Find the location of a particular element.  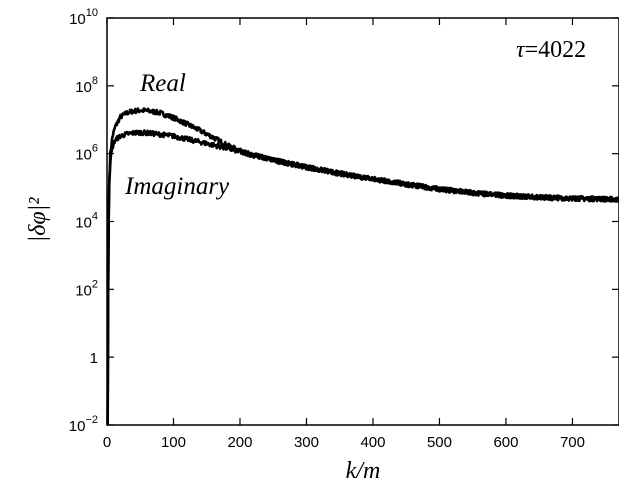

tau-annotation: τ=4022 is located at coordinates (551, 50).